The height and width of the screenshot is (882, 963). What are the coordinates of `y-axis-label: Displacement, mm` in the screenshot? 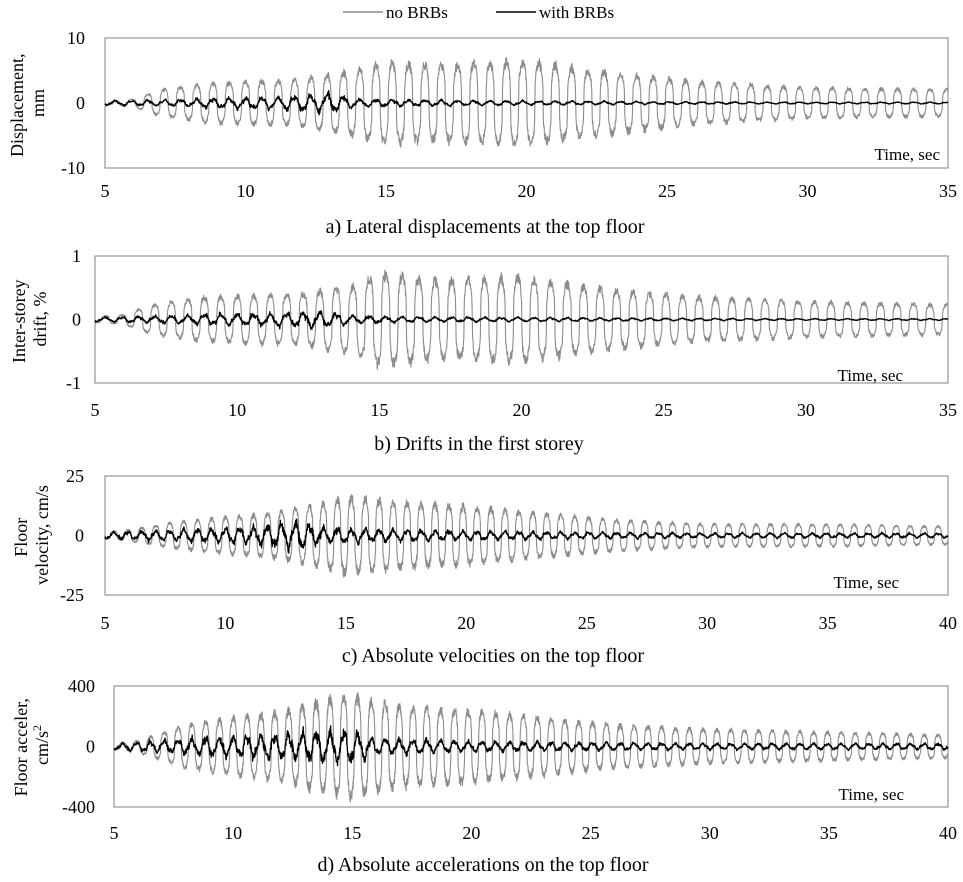 It's located at (27, 103).